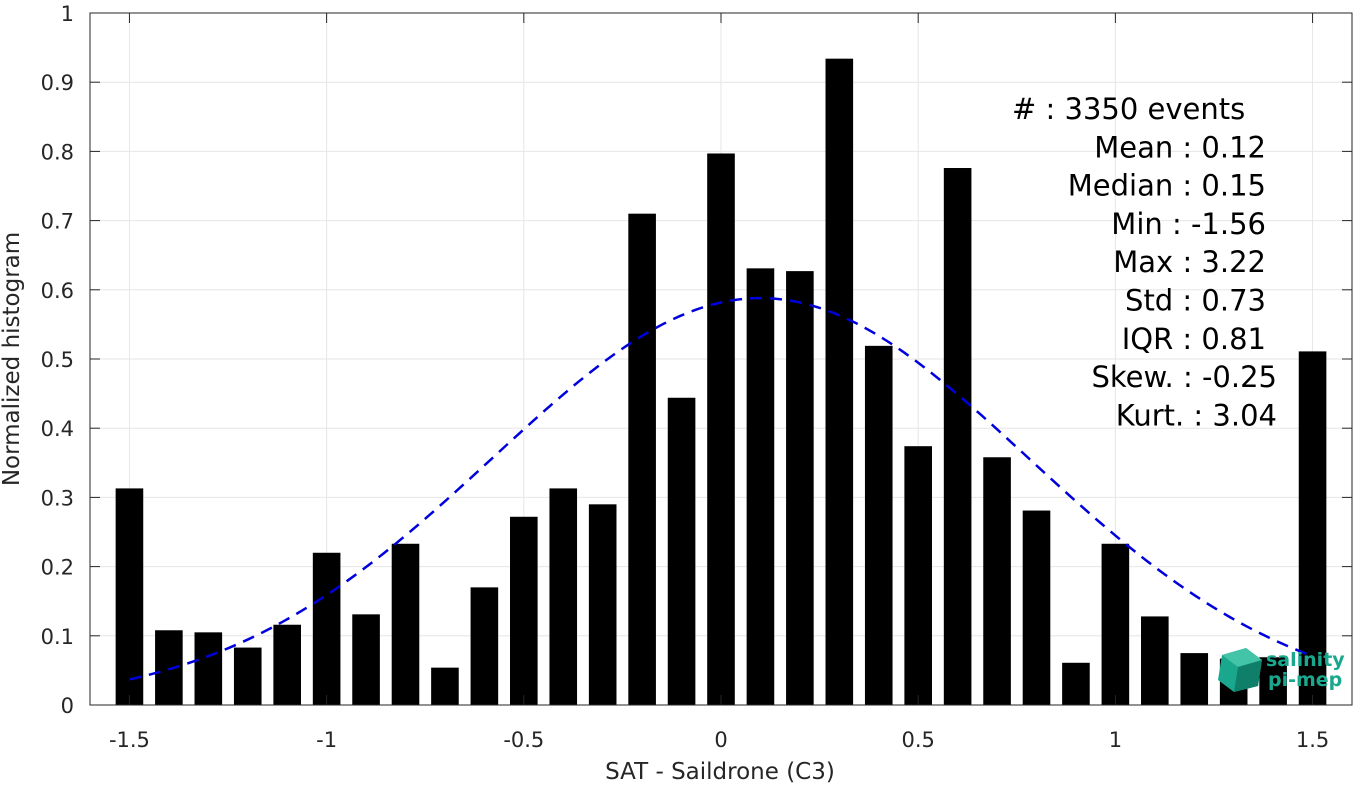 The width and height of the screenshot is (1367, 785). I want to click on stat-line: Median : 0.15, so click(1167, 186).